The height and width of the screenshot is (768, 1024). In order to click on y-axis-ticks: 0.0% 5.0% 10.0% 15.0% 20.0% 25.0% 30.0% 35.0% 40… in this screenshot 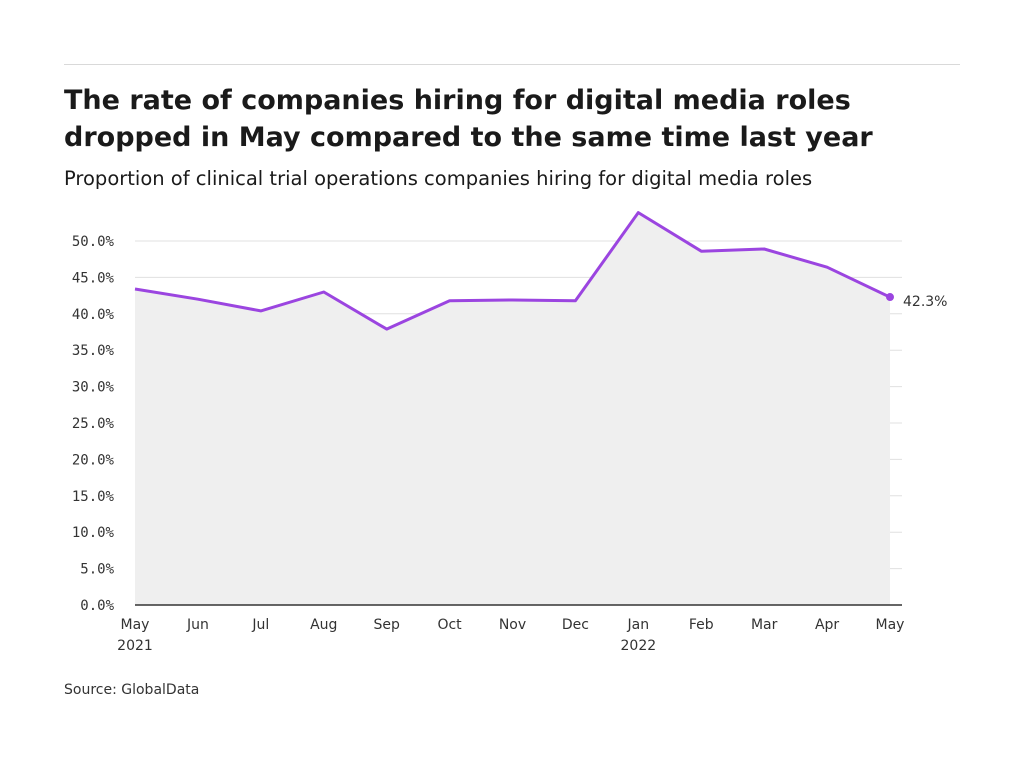, I will do `click(93, 424)`.